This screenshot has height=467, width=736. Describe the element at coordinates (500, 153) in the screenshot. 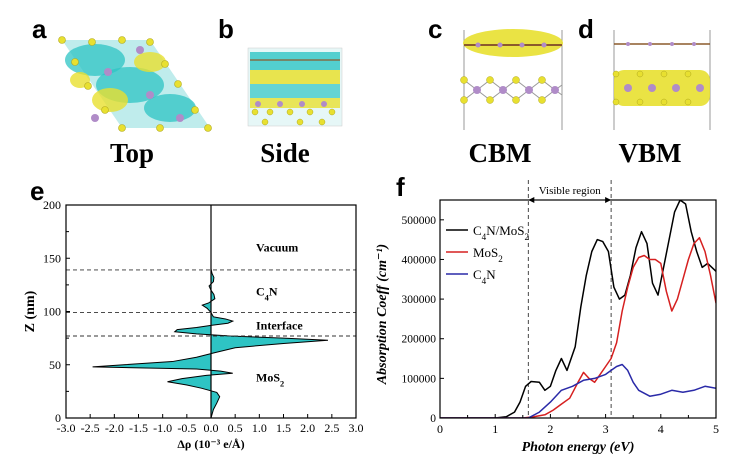

I see `caption-cbm: CBM` at that location.